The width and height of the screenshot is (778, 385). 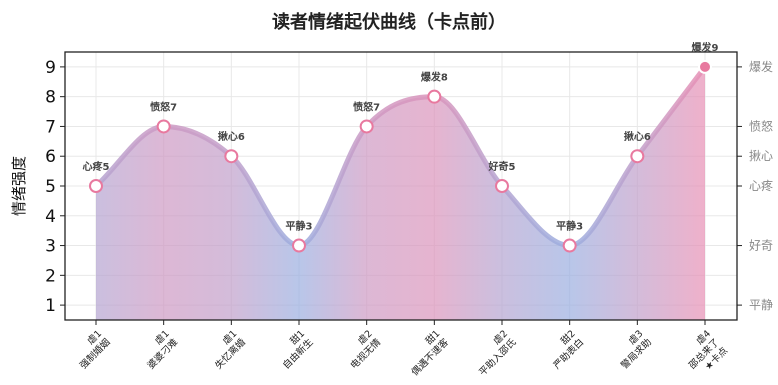 What do you see at coordinates (19, 186) in the screenshot?
I see `y-axis-label: 情绪强度` at bounding box center [19, 186].